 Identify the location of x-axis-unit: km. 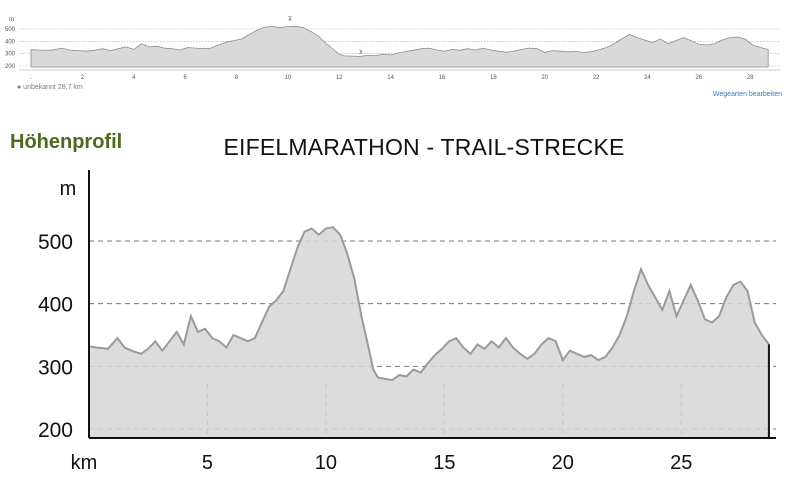
(84, 463).